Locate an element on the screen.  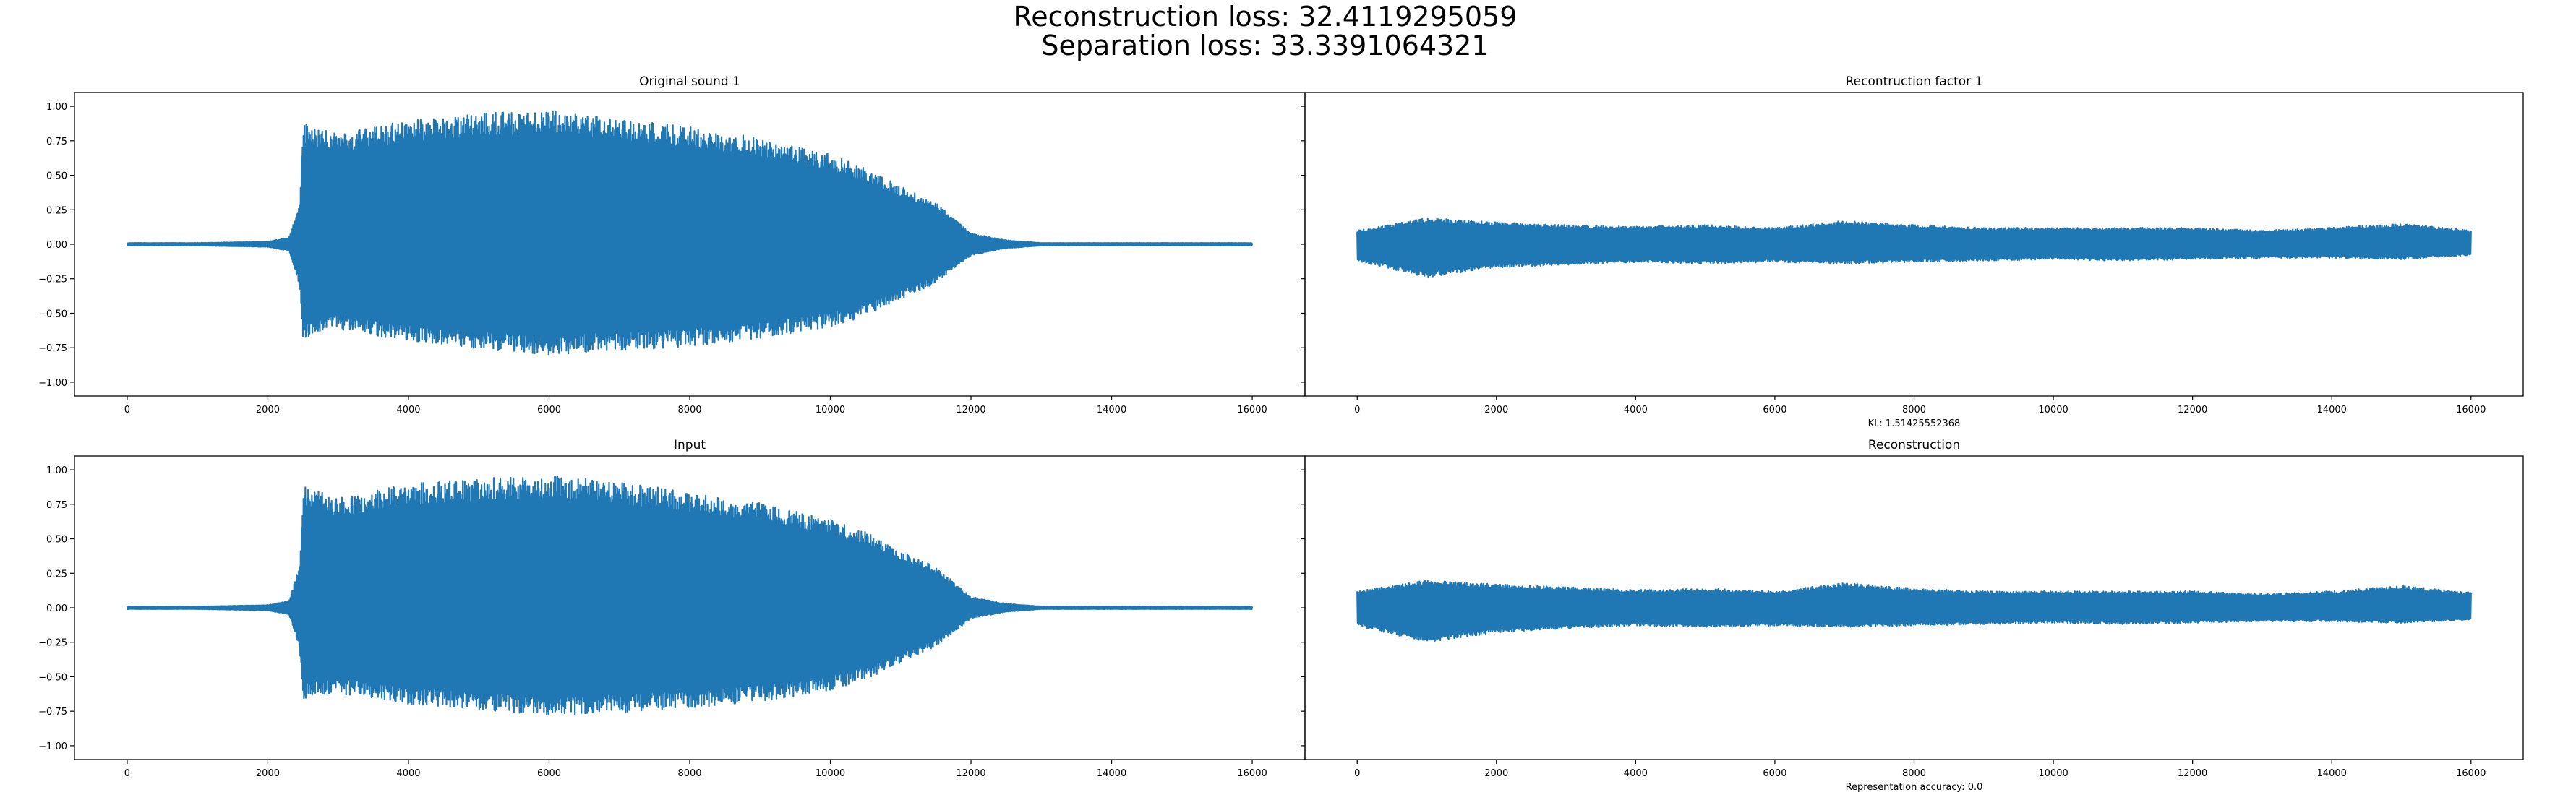
figure-suptitle-line1: Reconstruction loss: 32.4119295059 is located at coordinates (1266, 17).